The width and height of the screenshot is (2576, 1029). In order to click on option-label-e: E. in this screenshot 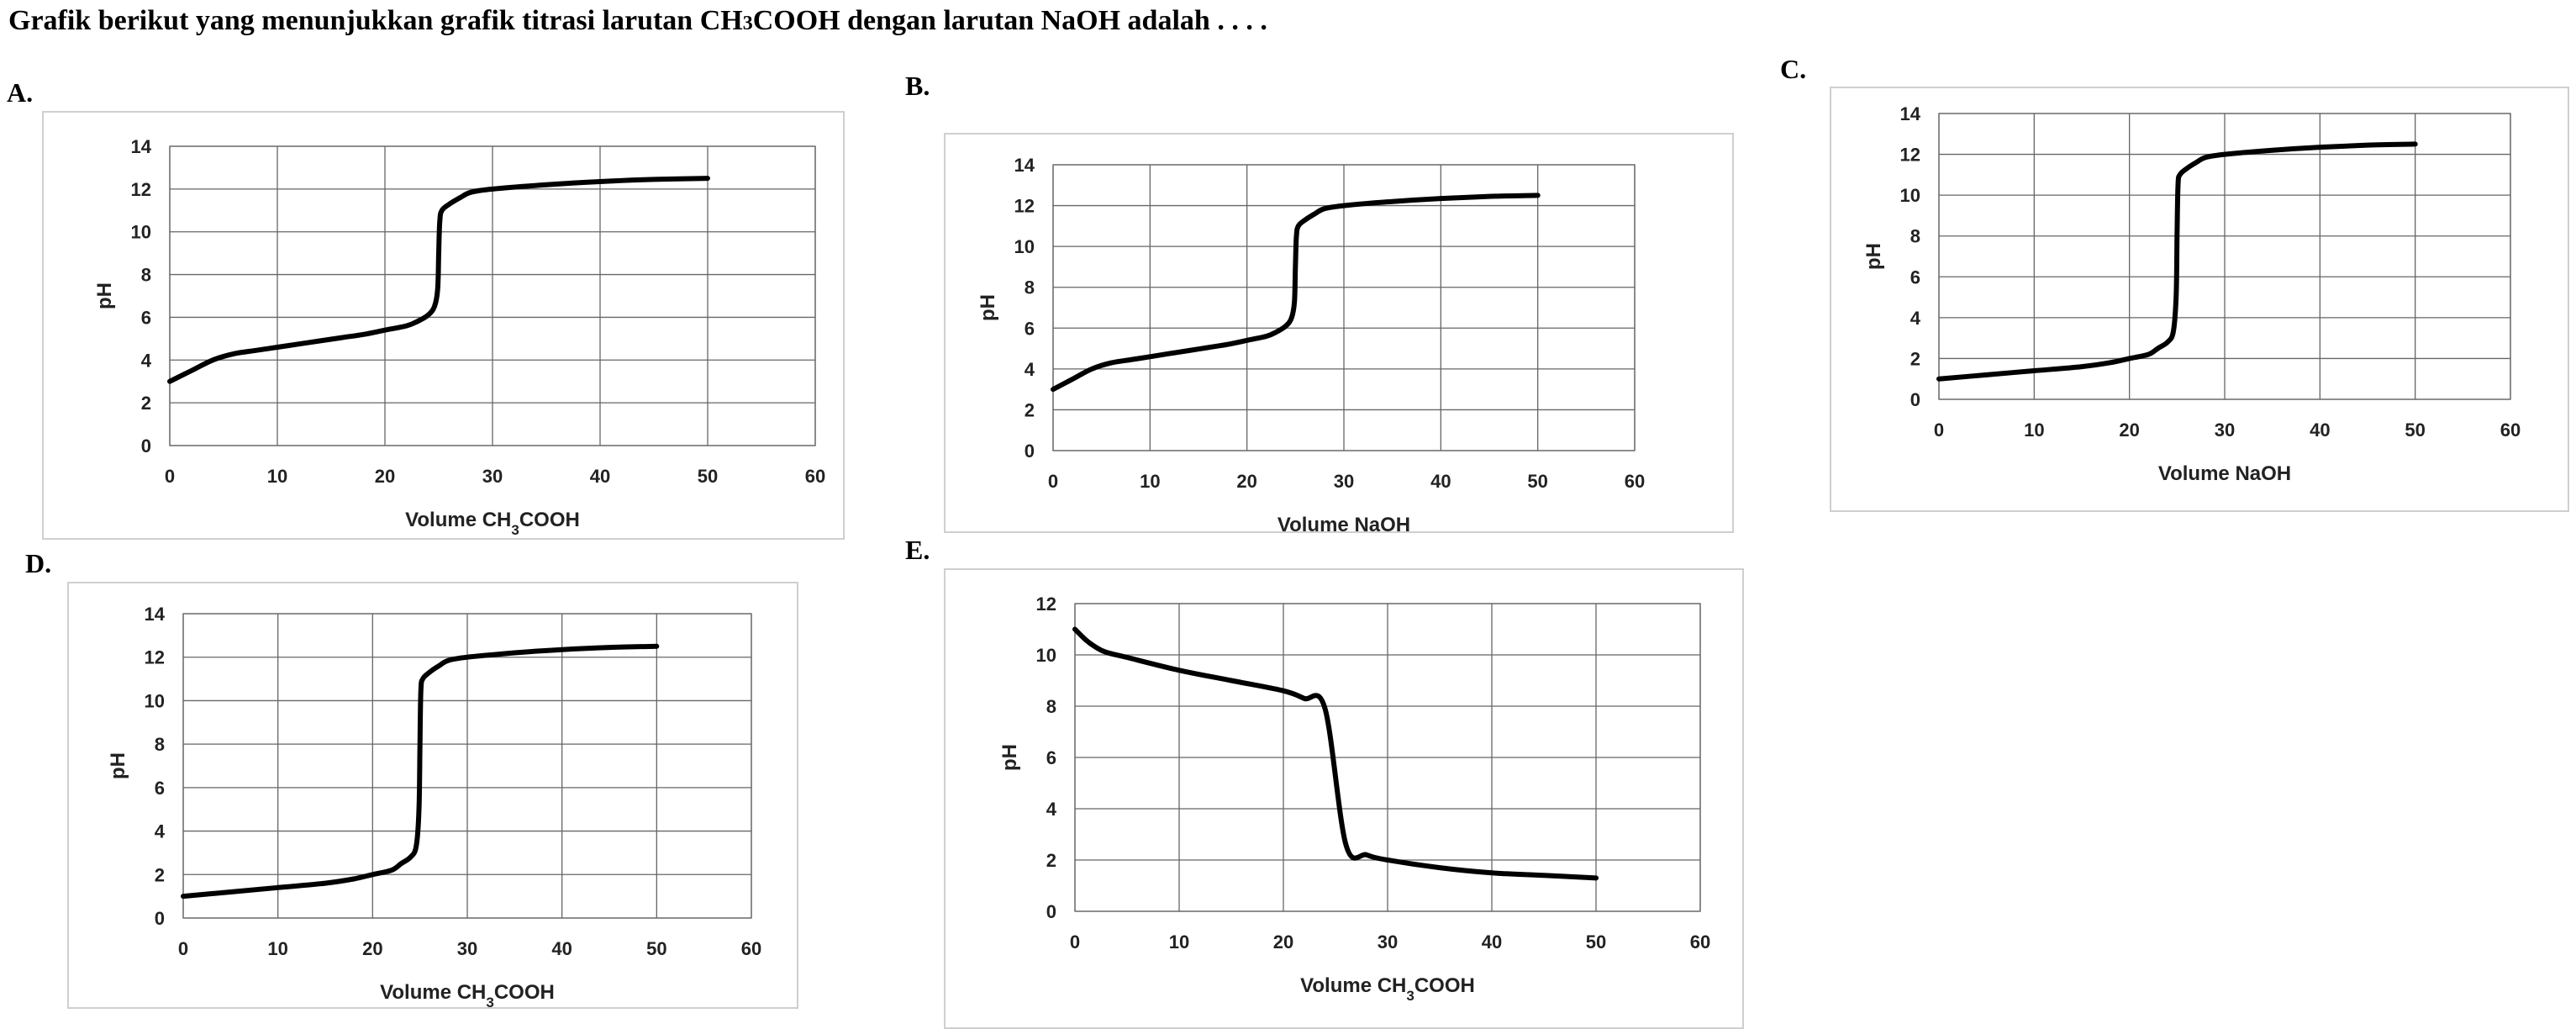, I will do `click(917, 550)`.